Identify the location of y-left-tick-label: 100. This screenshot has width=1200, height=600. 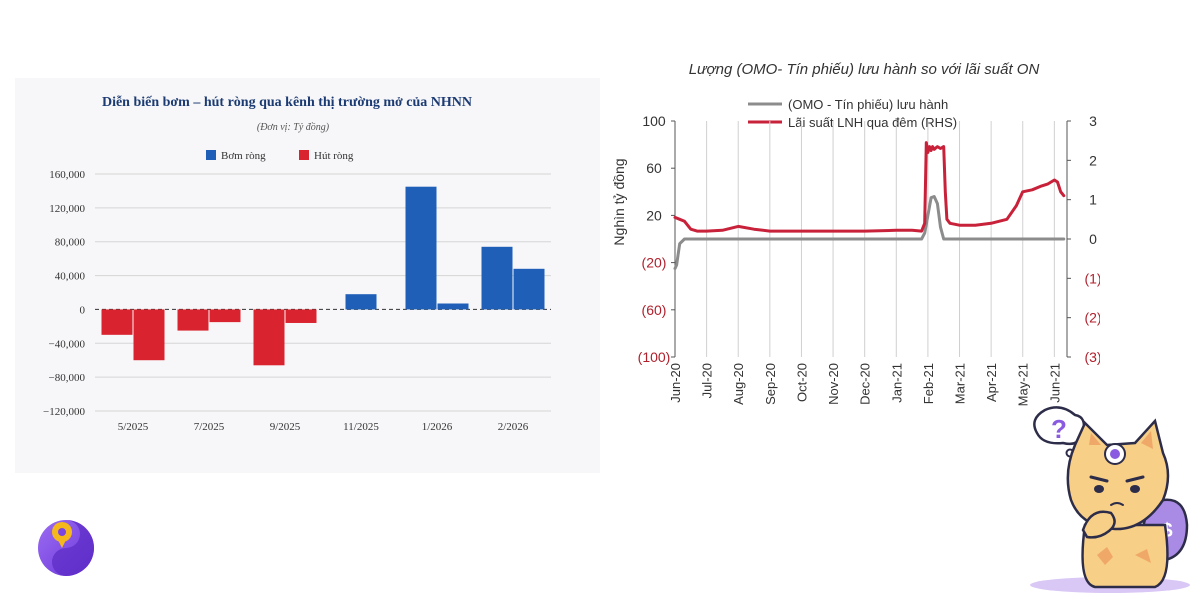
(654, 121).